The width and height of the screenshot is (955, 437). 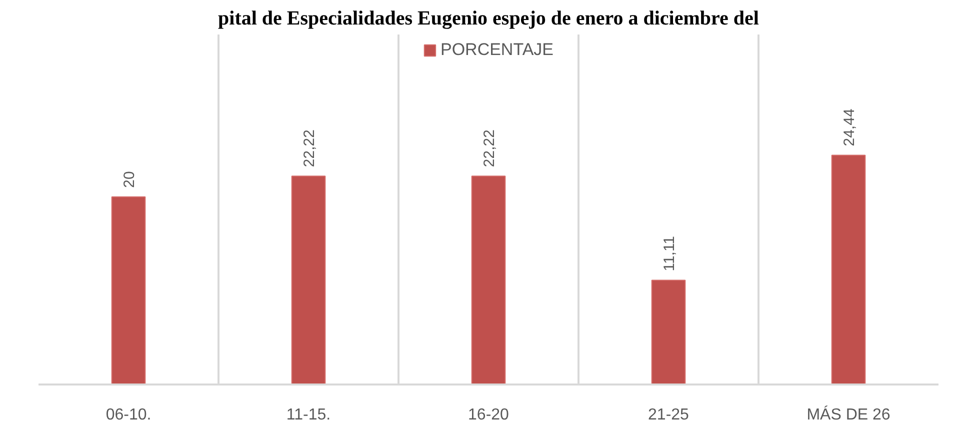 I want to click on data-label: 11,11, so click(x=669, y=254).